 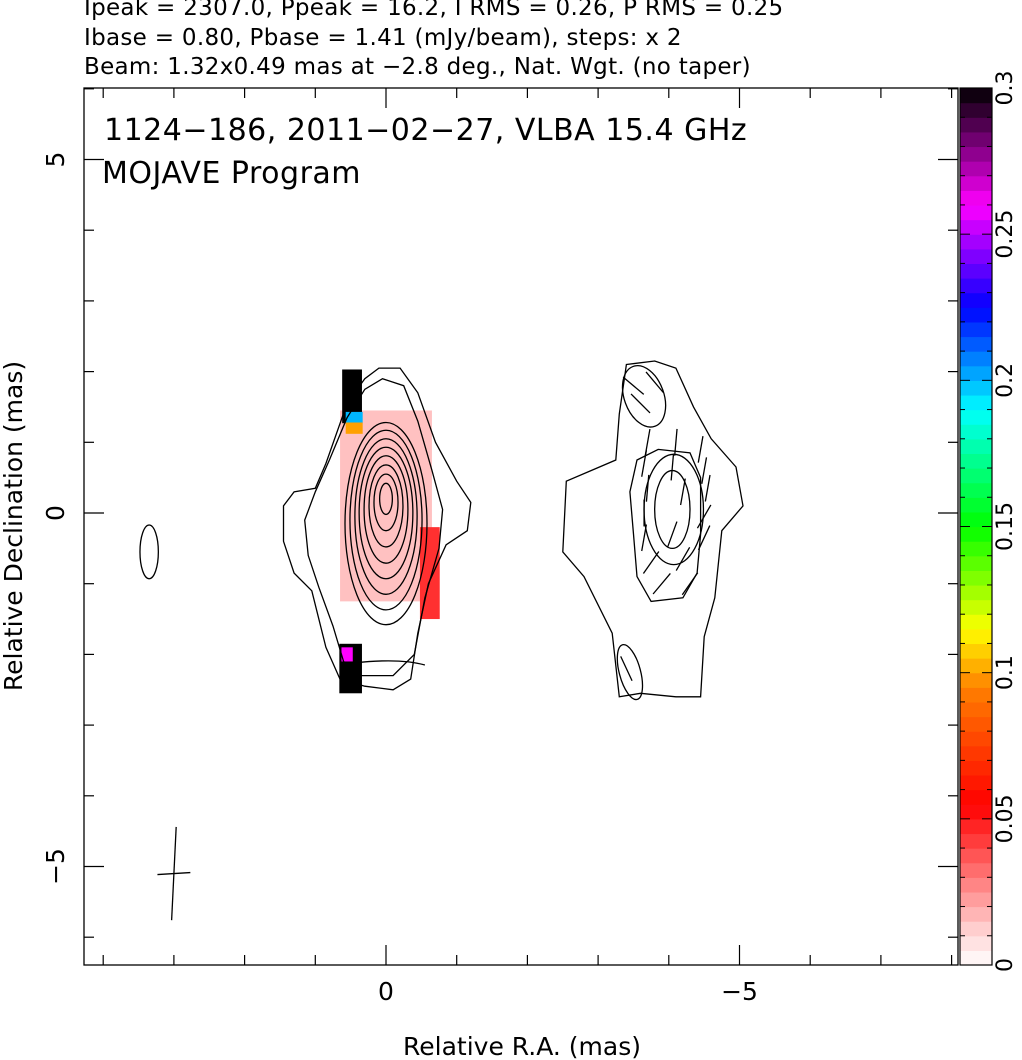 What do you see at coordinates (55, 160) in the screenshot?
I see `y-tick-label: 5` at bounding box center [55, 160].